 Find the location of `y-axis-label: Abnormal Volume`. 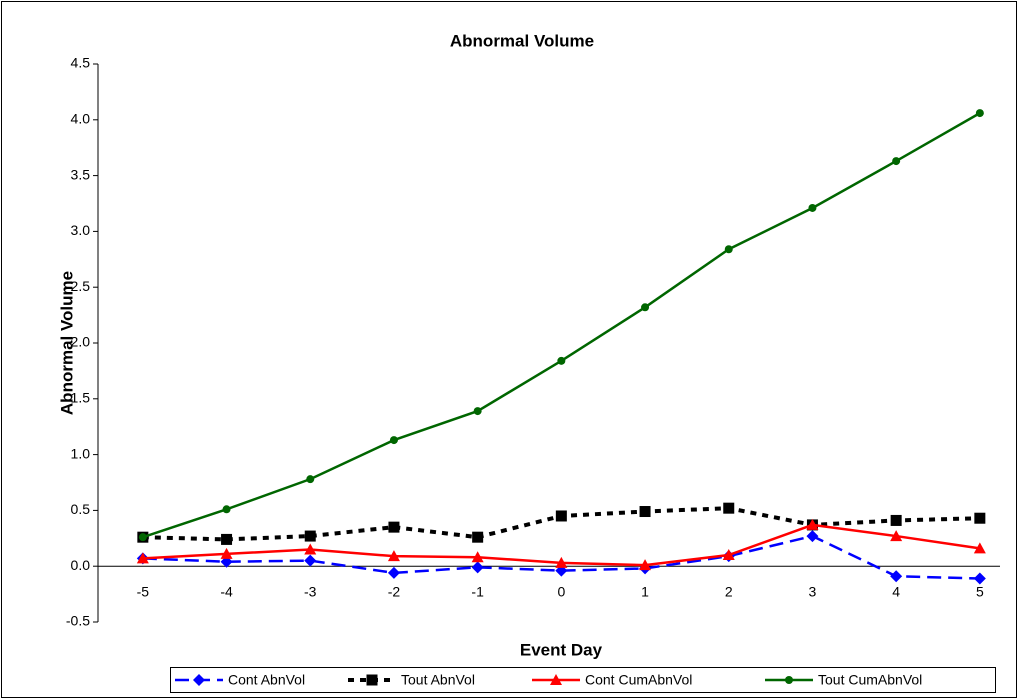

y-axis-label: Abnormal Volume is located at coordinates (66, 343).